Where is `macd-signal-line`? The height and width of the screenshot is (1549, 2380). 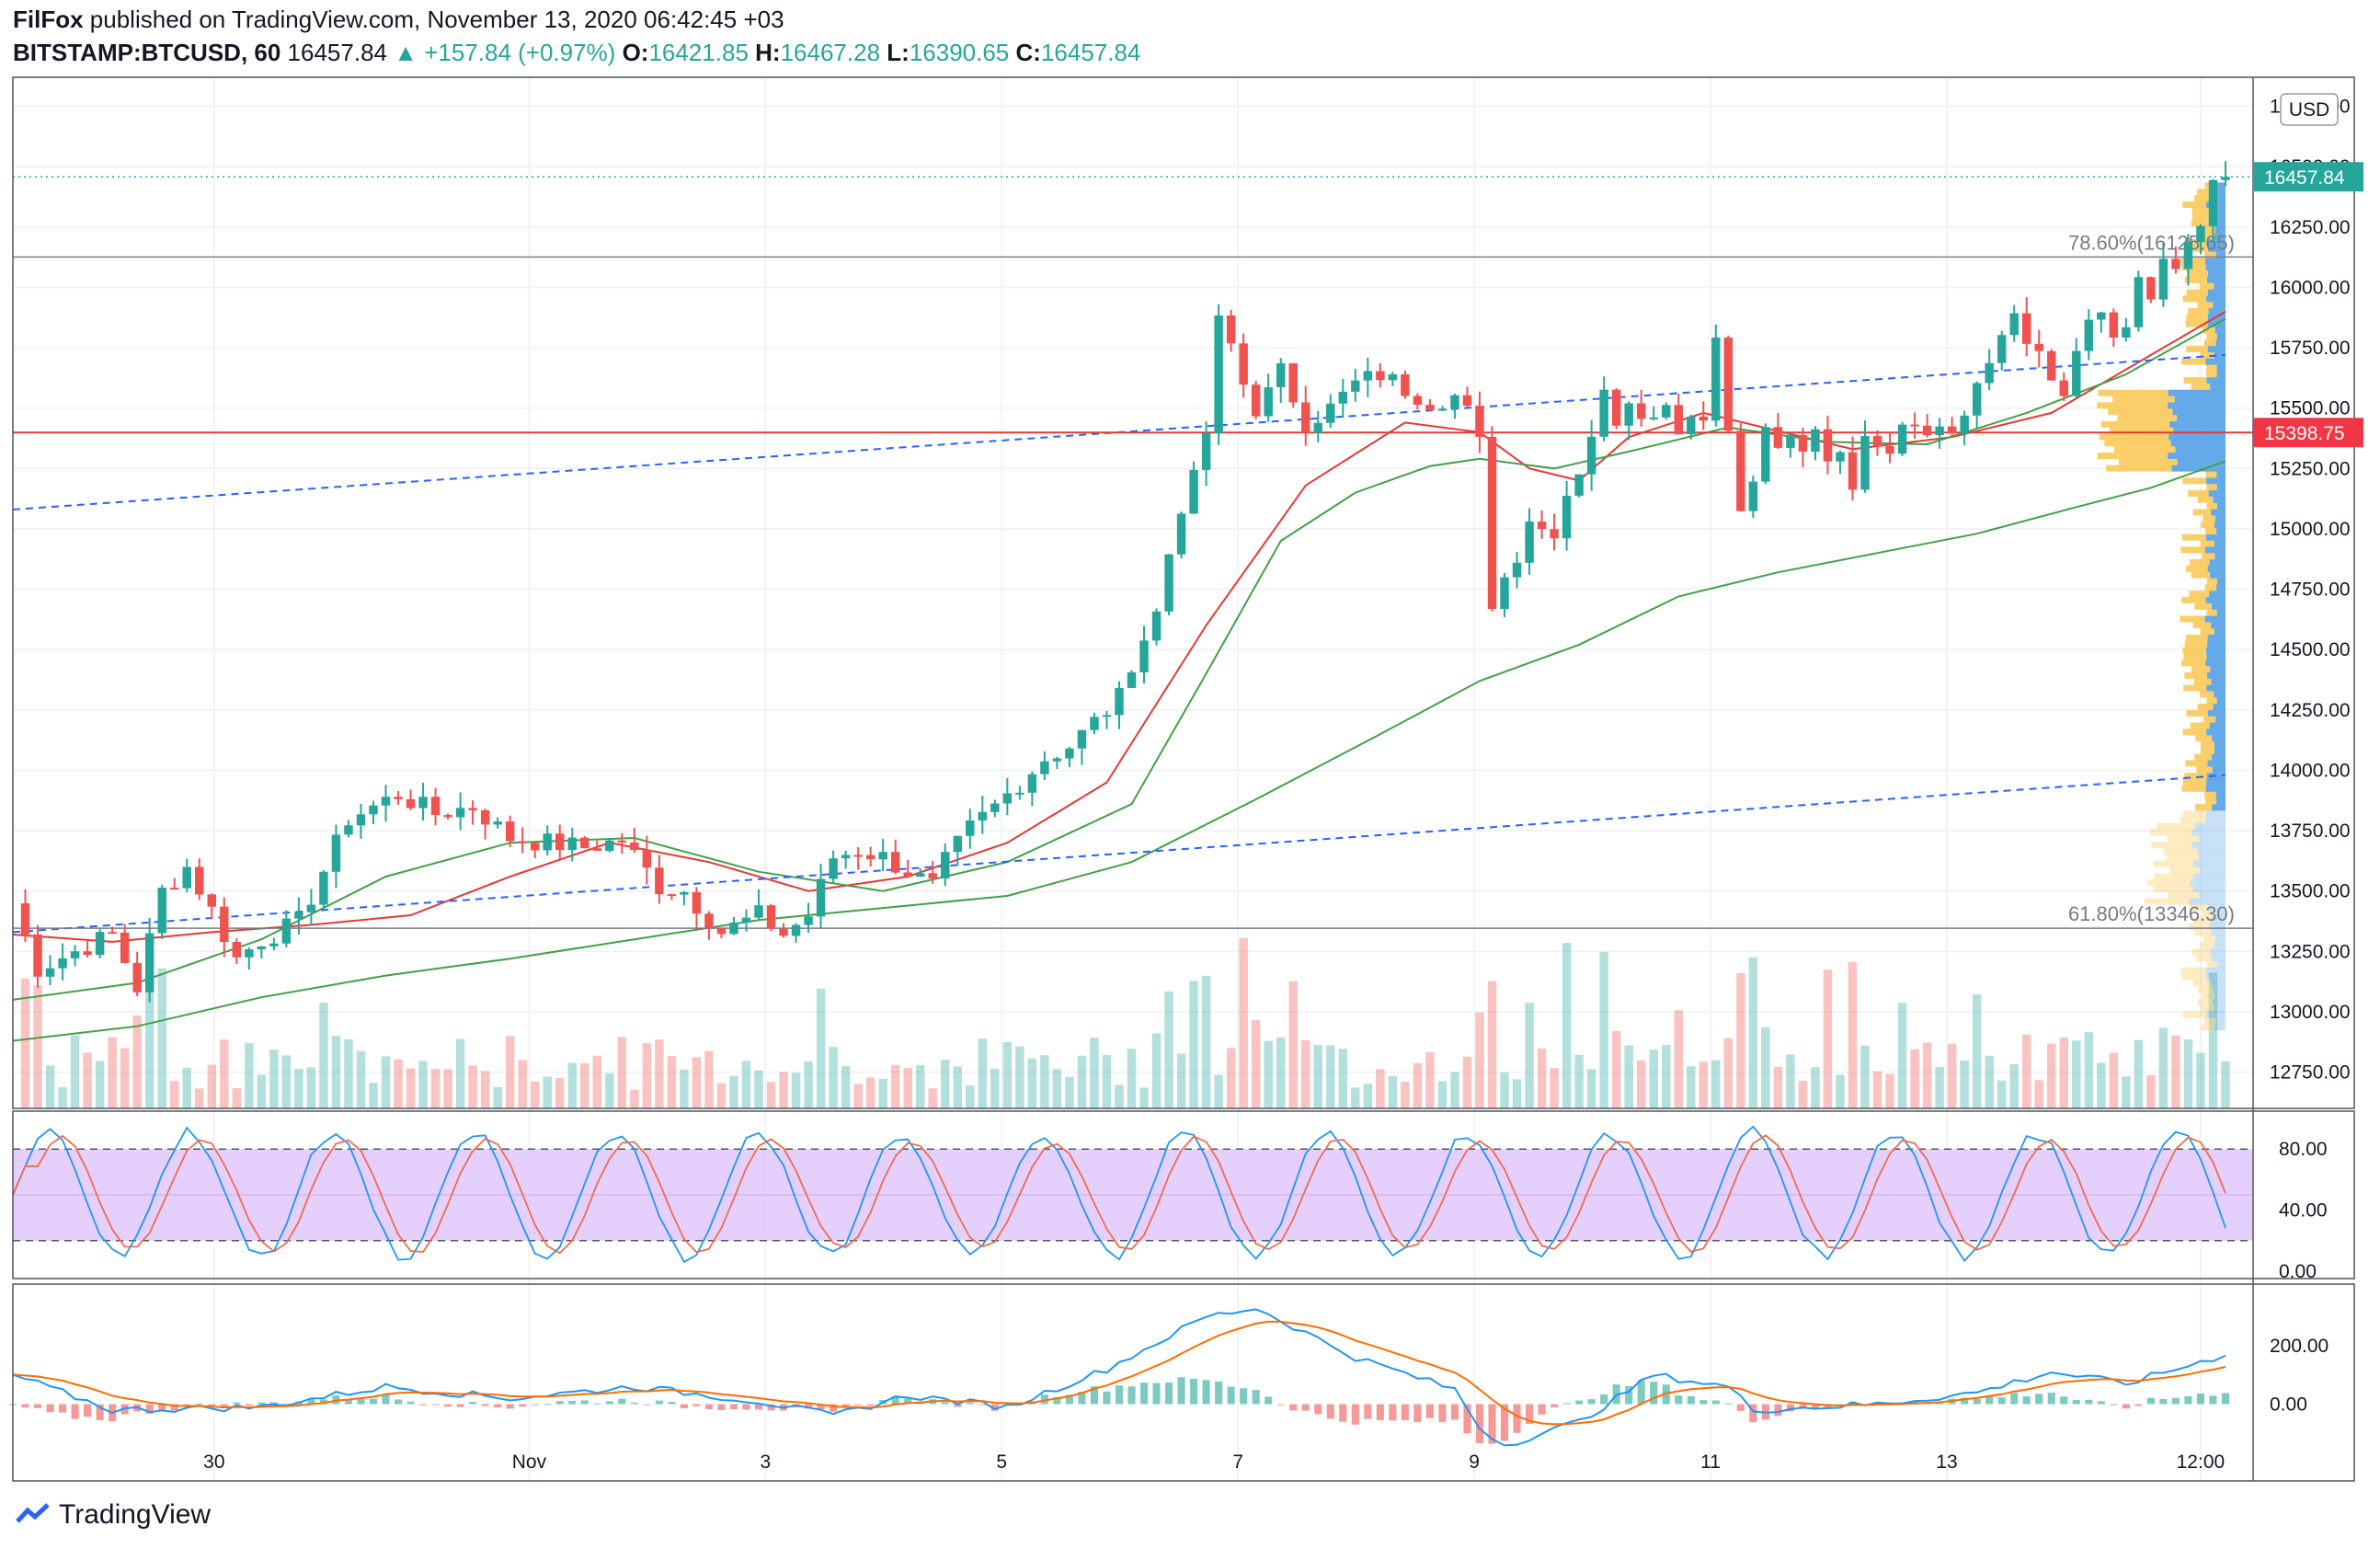 macd-signal-line is located at coordinates (1119, 1373).